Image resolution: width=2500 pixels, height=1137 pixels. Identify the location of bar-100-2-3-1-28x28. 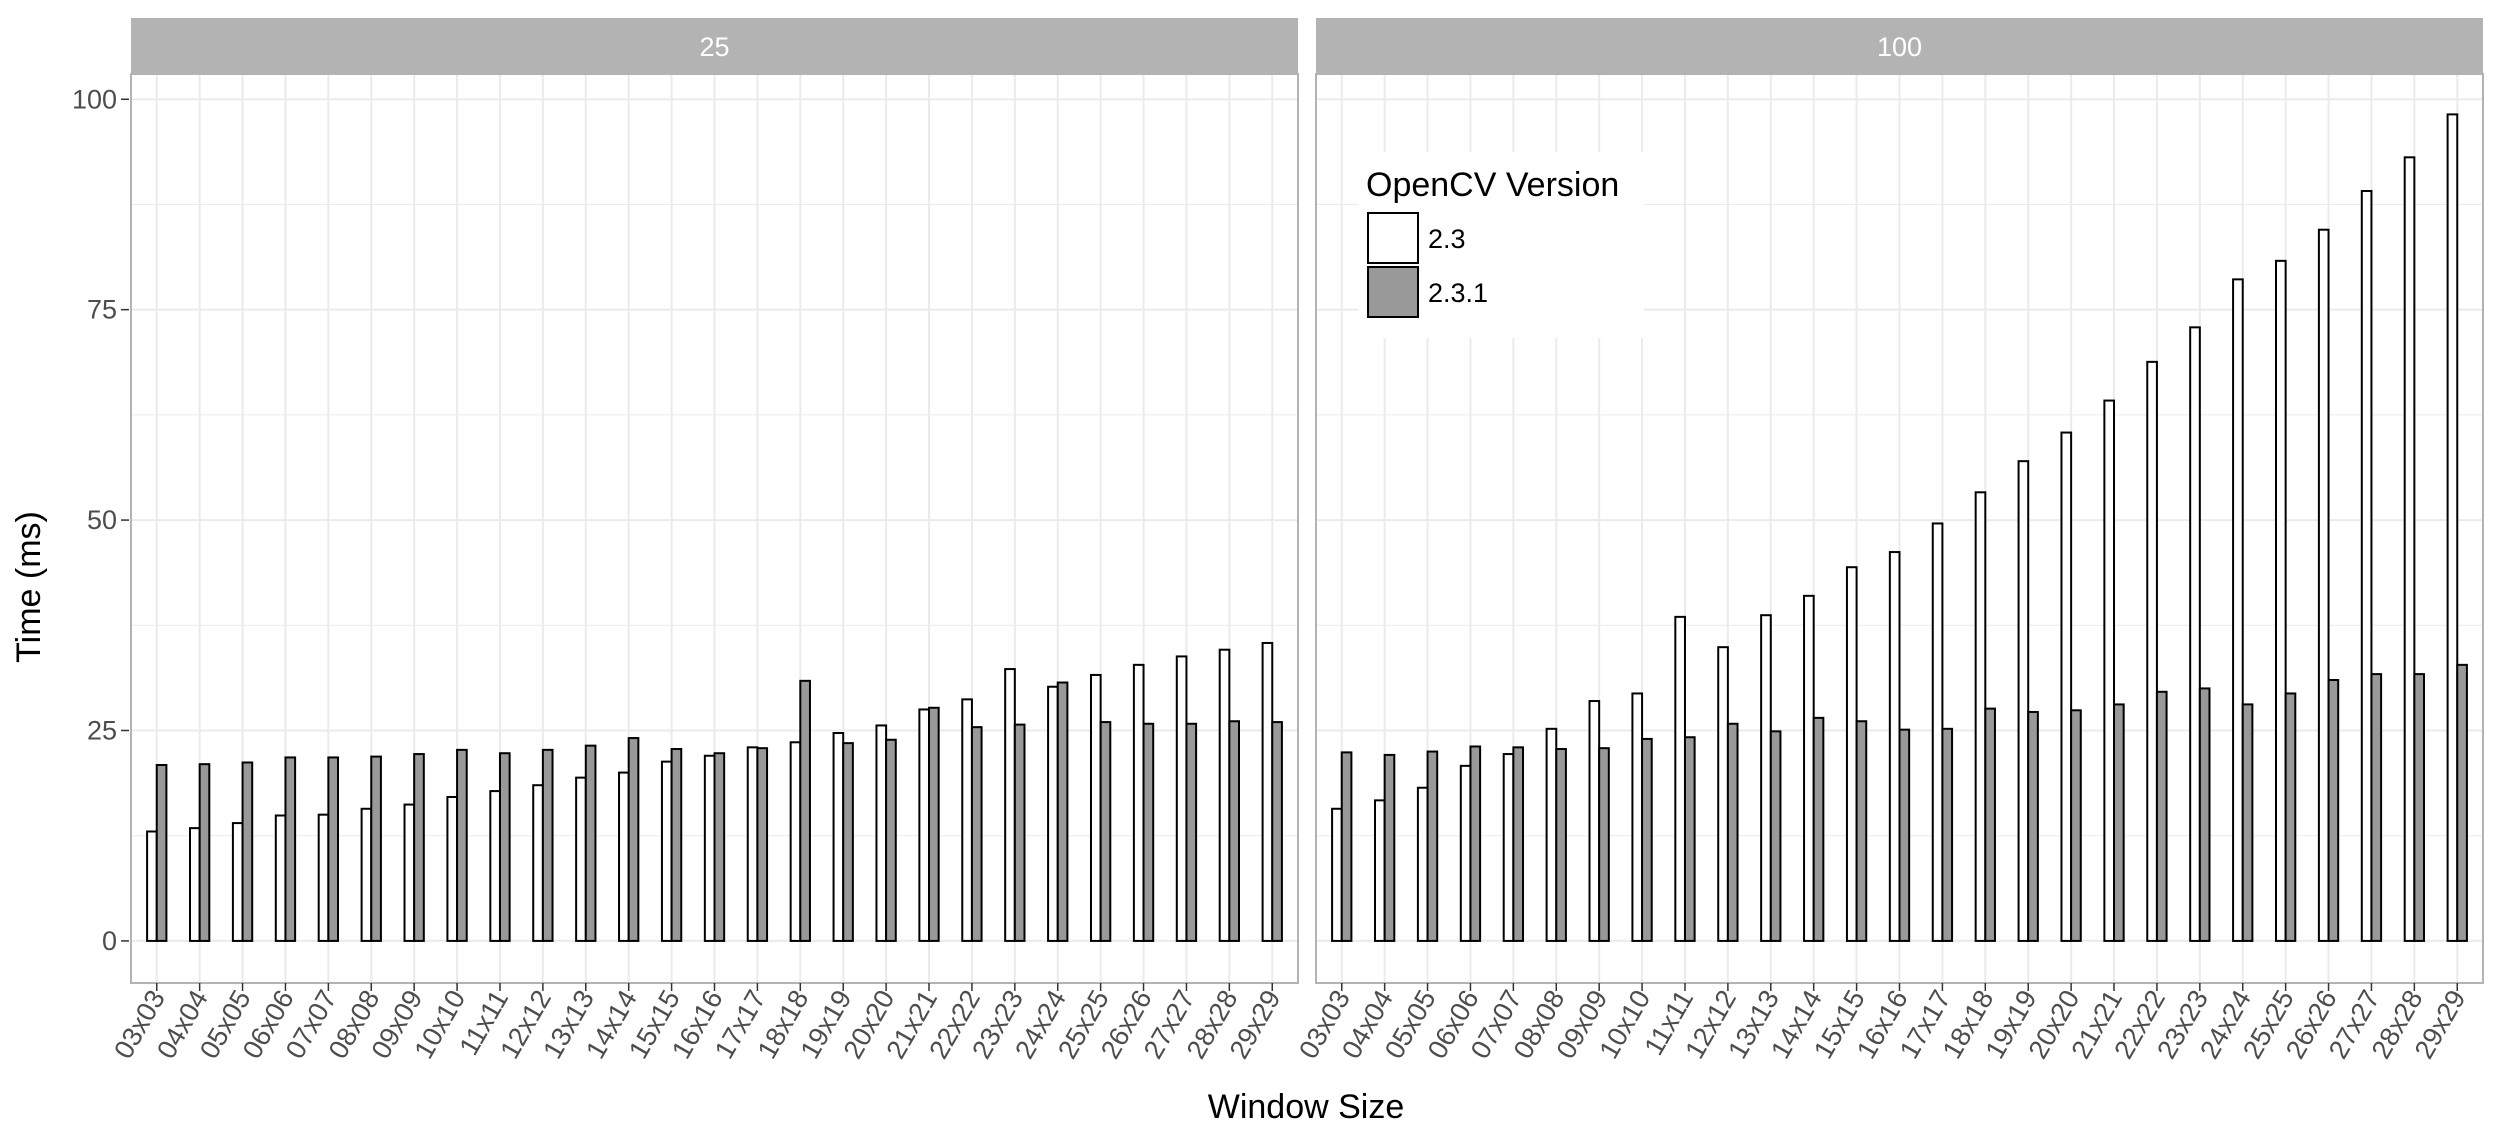
(2419, 807).